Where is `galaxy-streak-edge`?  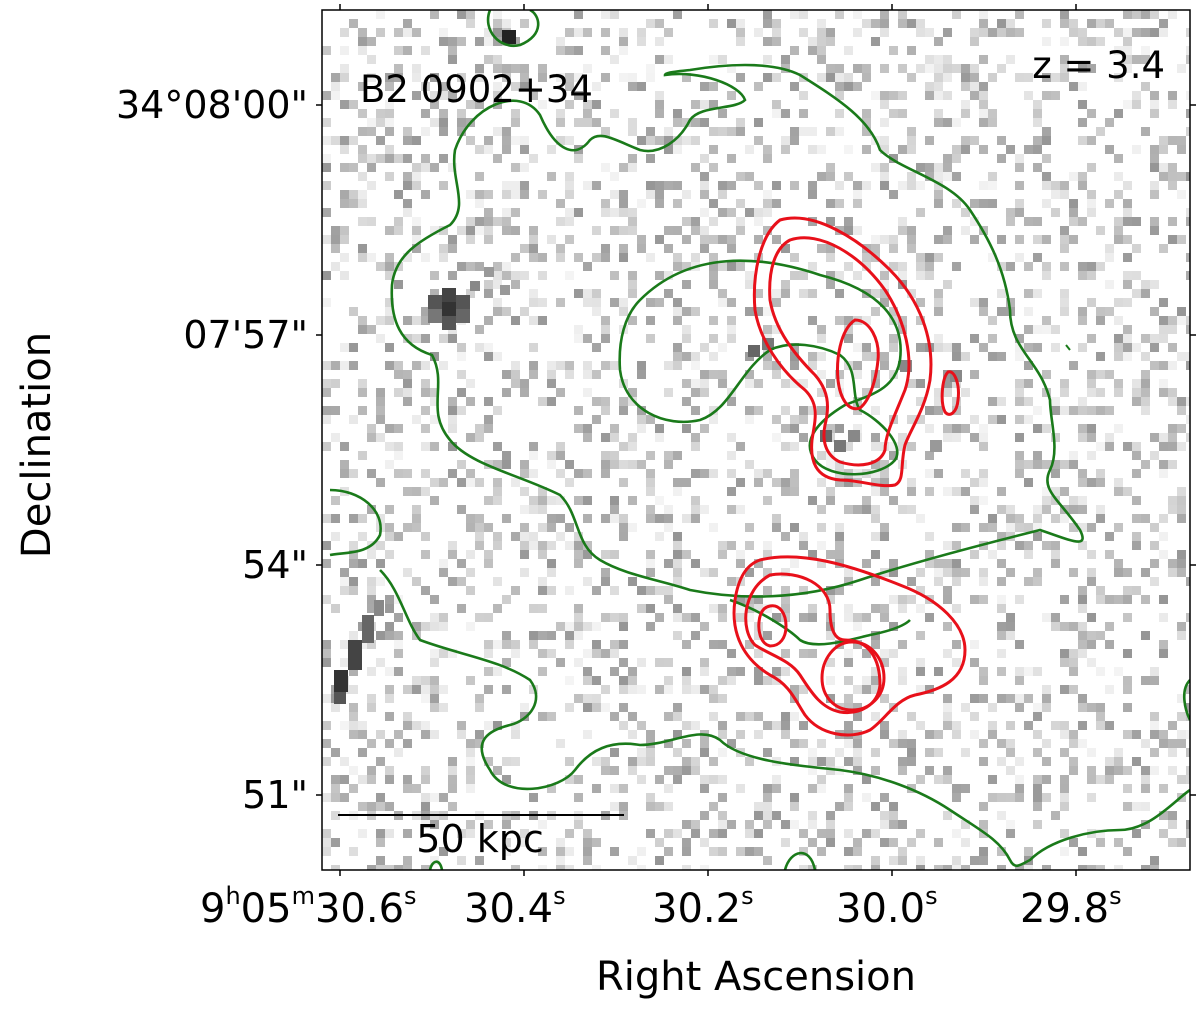 galaxy-streak-edge is located at coordinates (359, 652).